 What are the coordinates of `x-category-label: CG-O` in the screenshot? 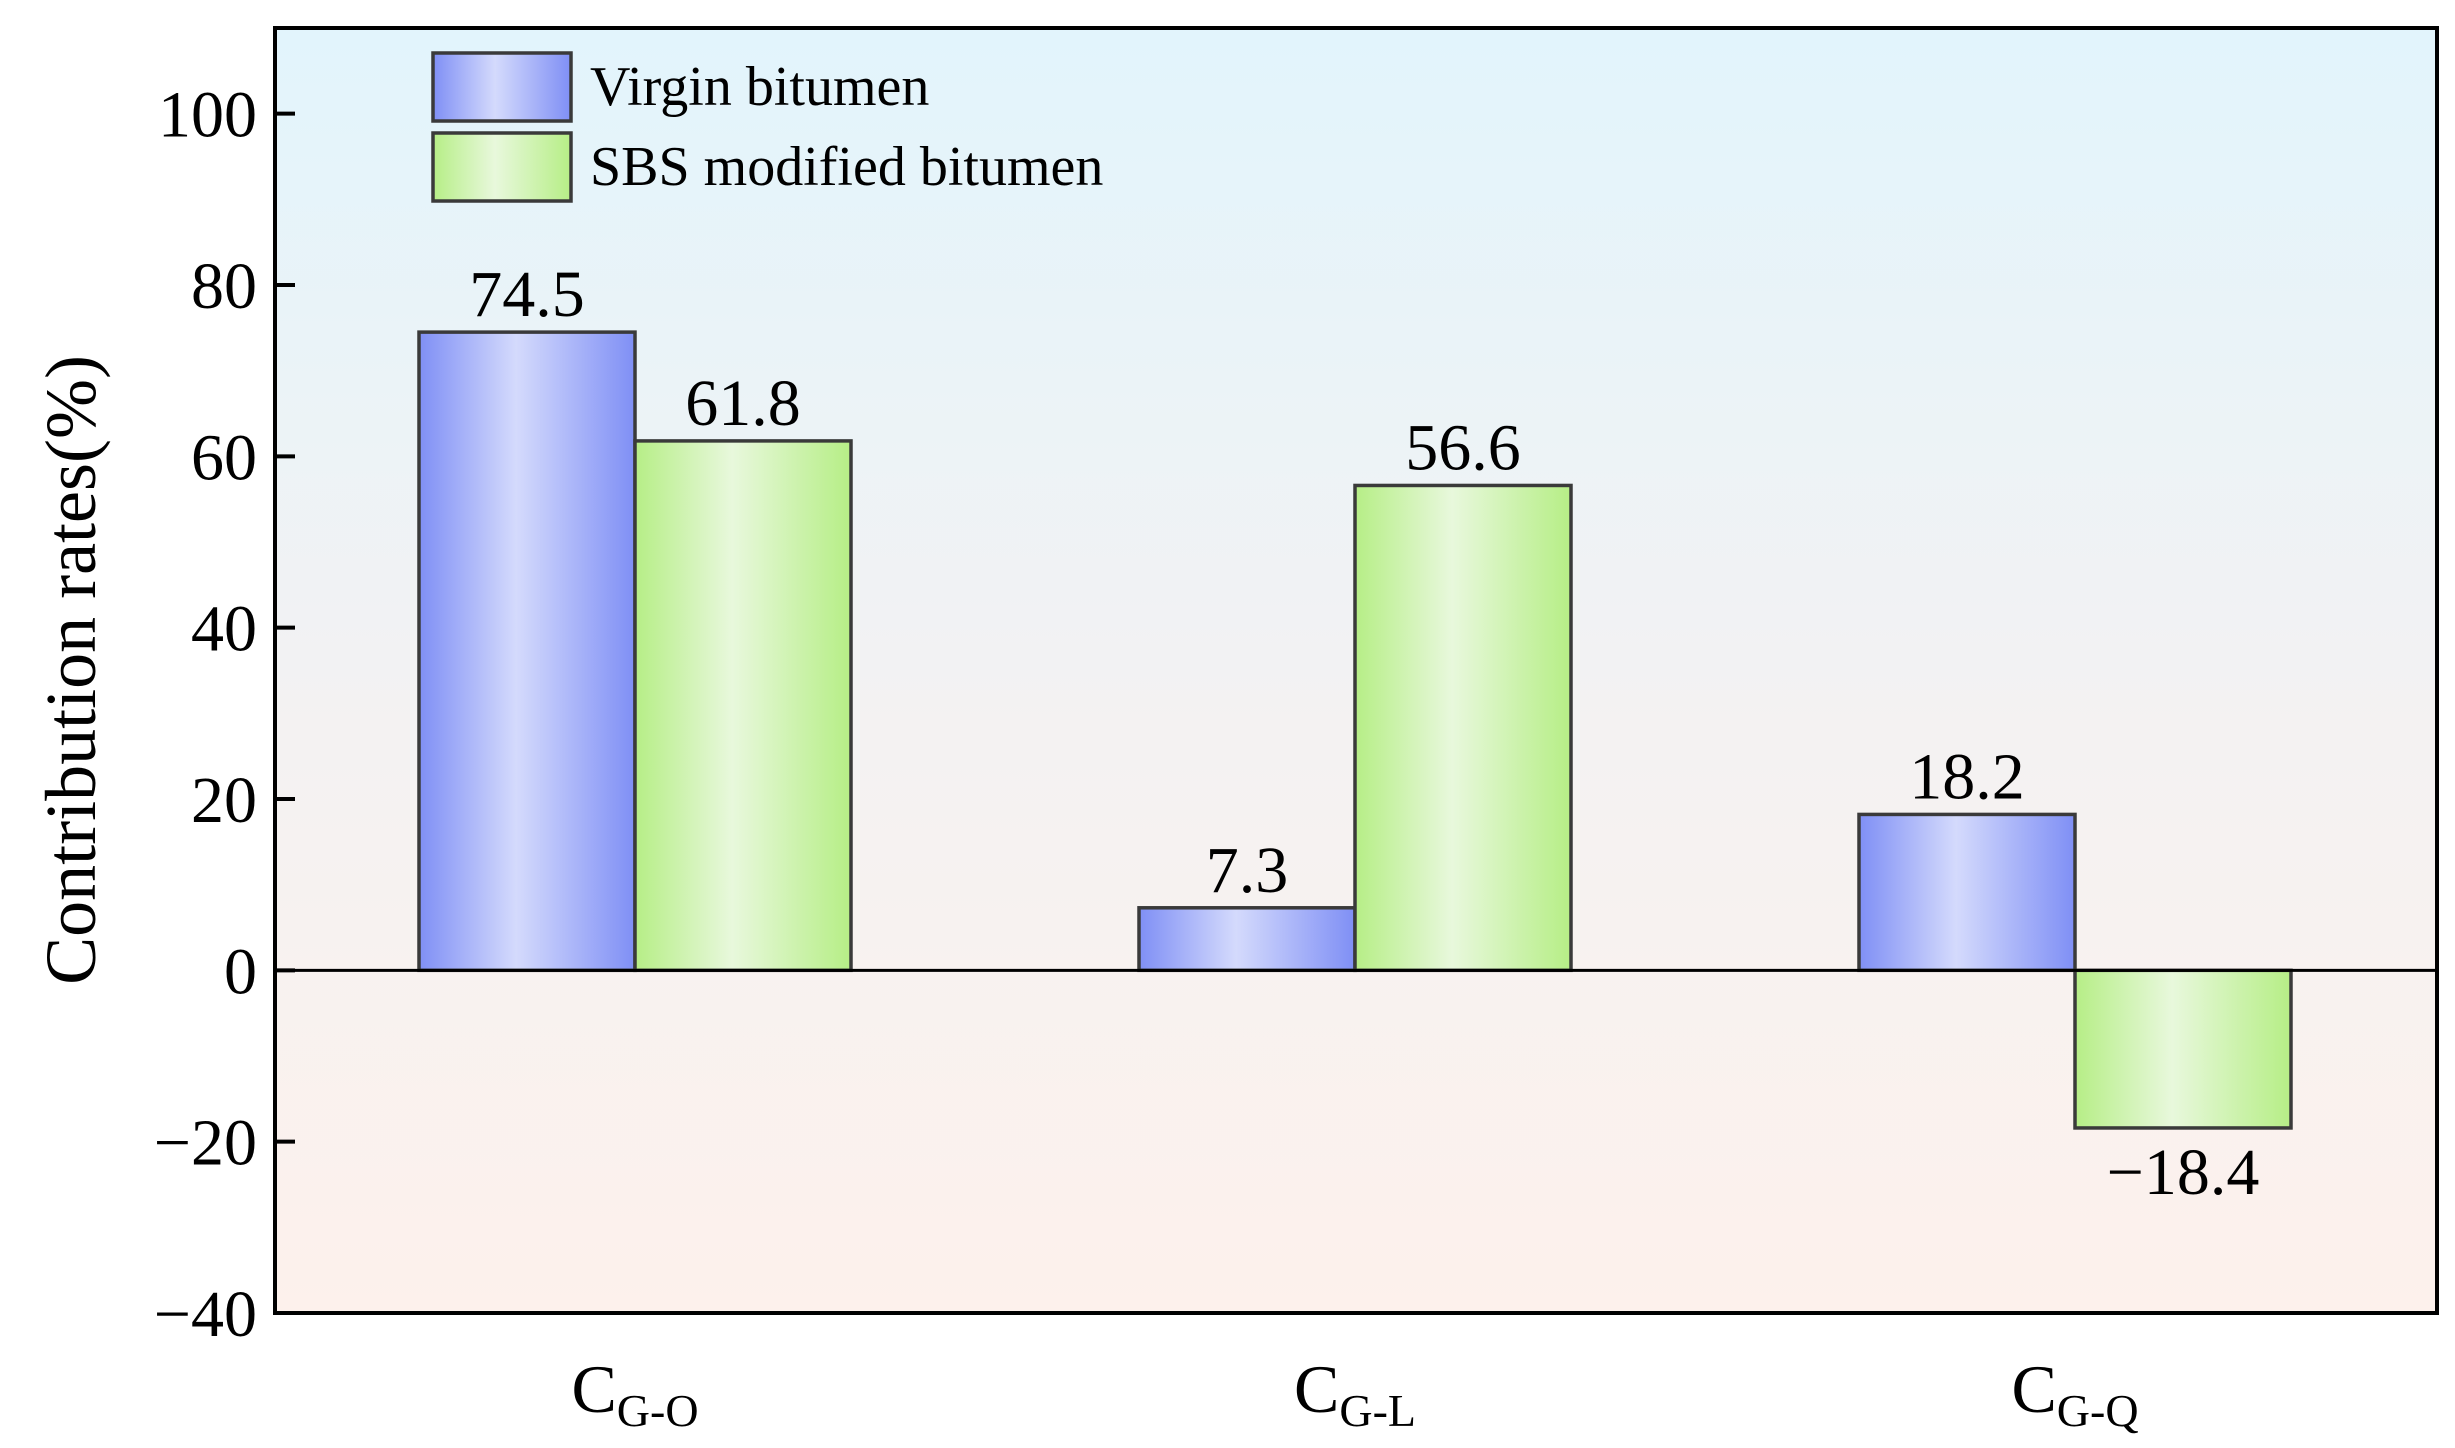 It's located at (634, 1393).